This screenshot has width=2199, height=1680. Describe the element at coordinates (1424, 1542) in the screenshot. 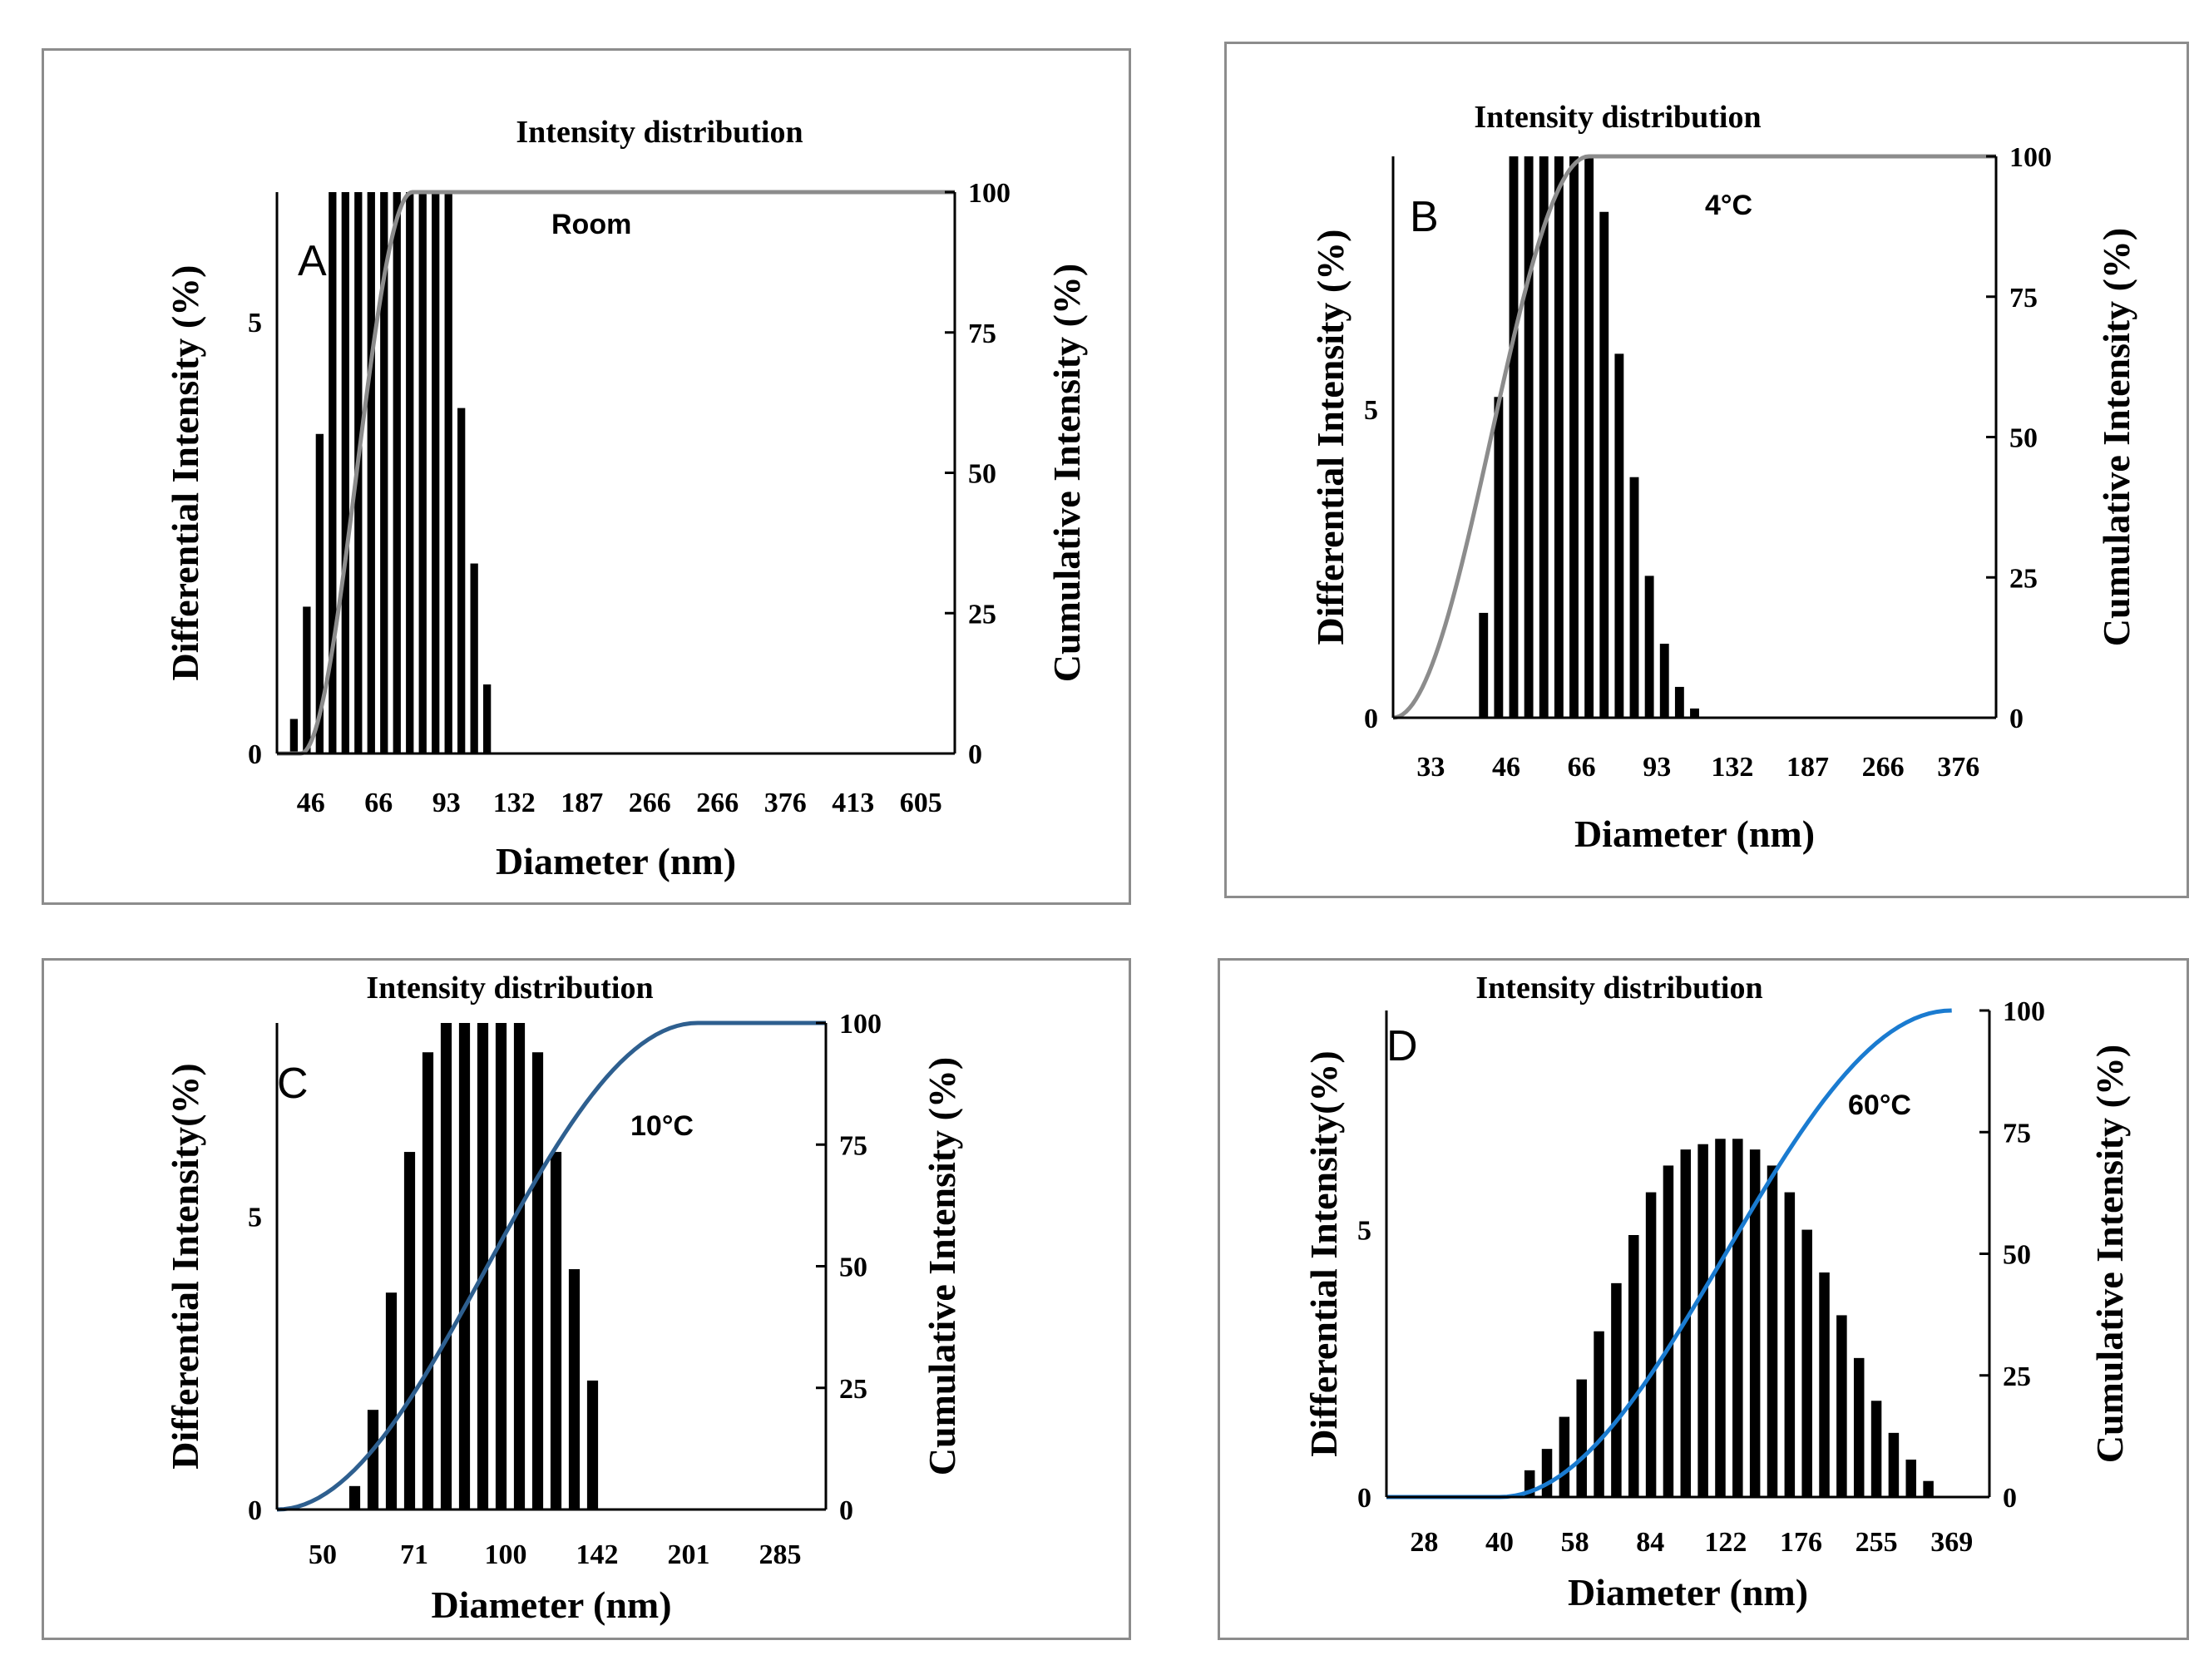

I see `x-tick-label: 28` at that location.